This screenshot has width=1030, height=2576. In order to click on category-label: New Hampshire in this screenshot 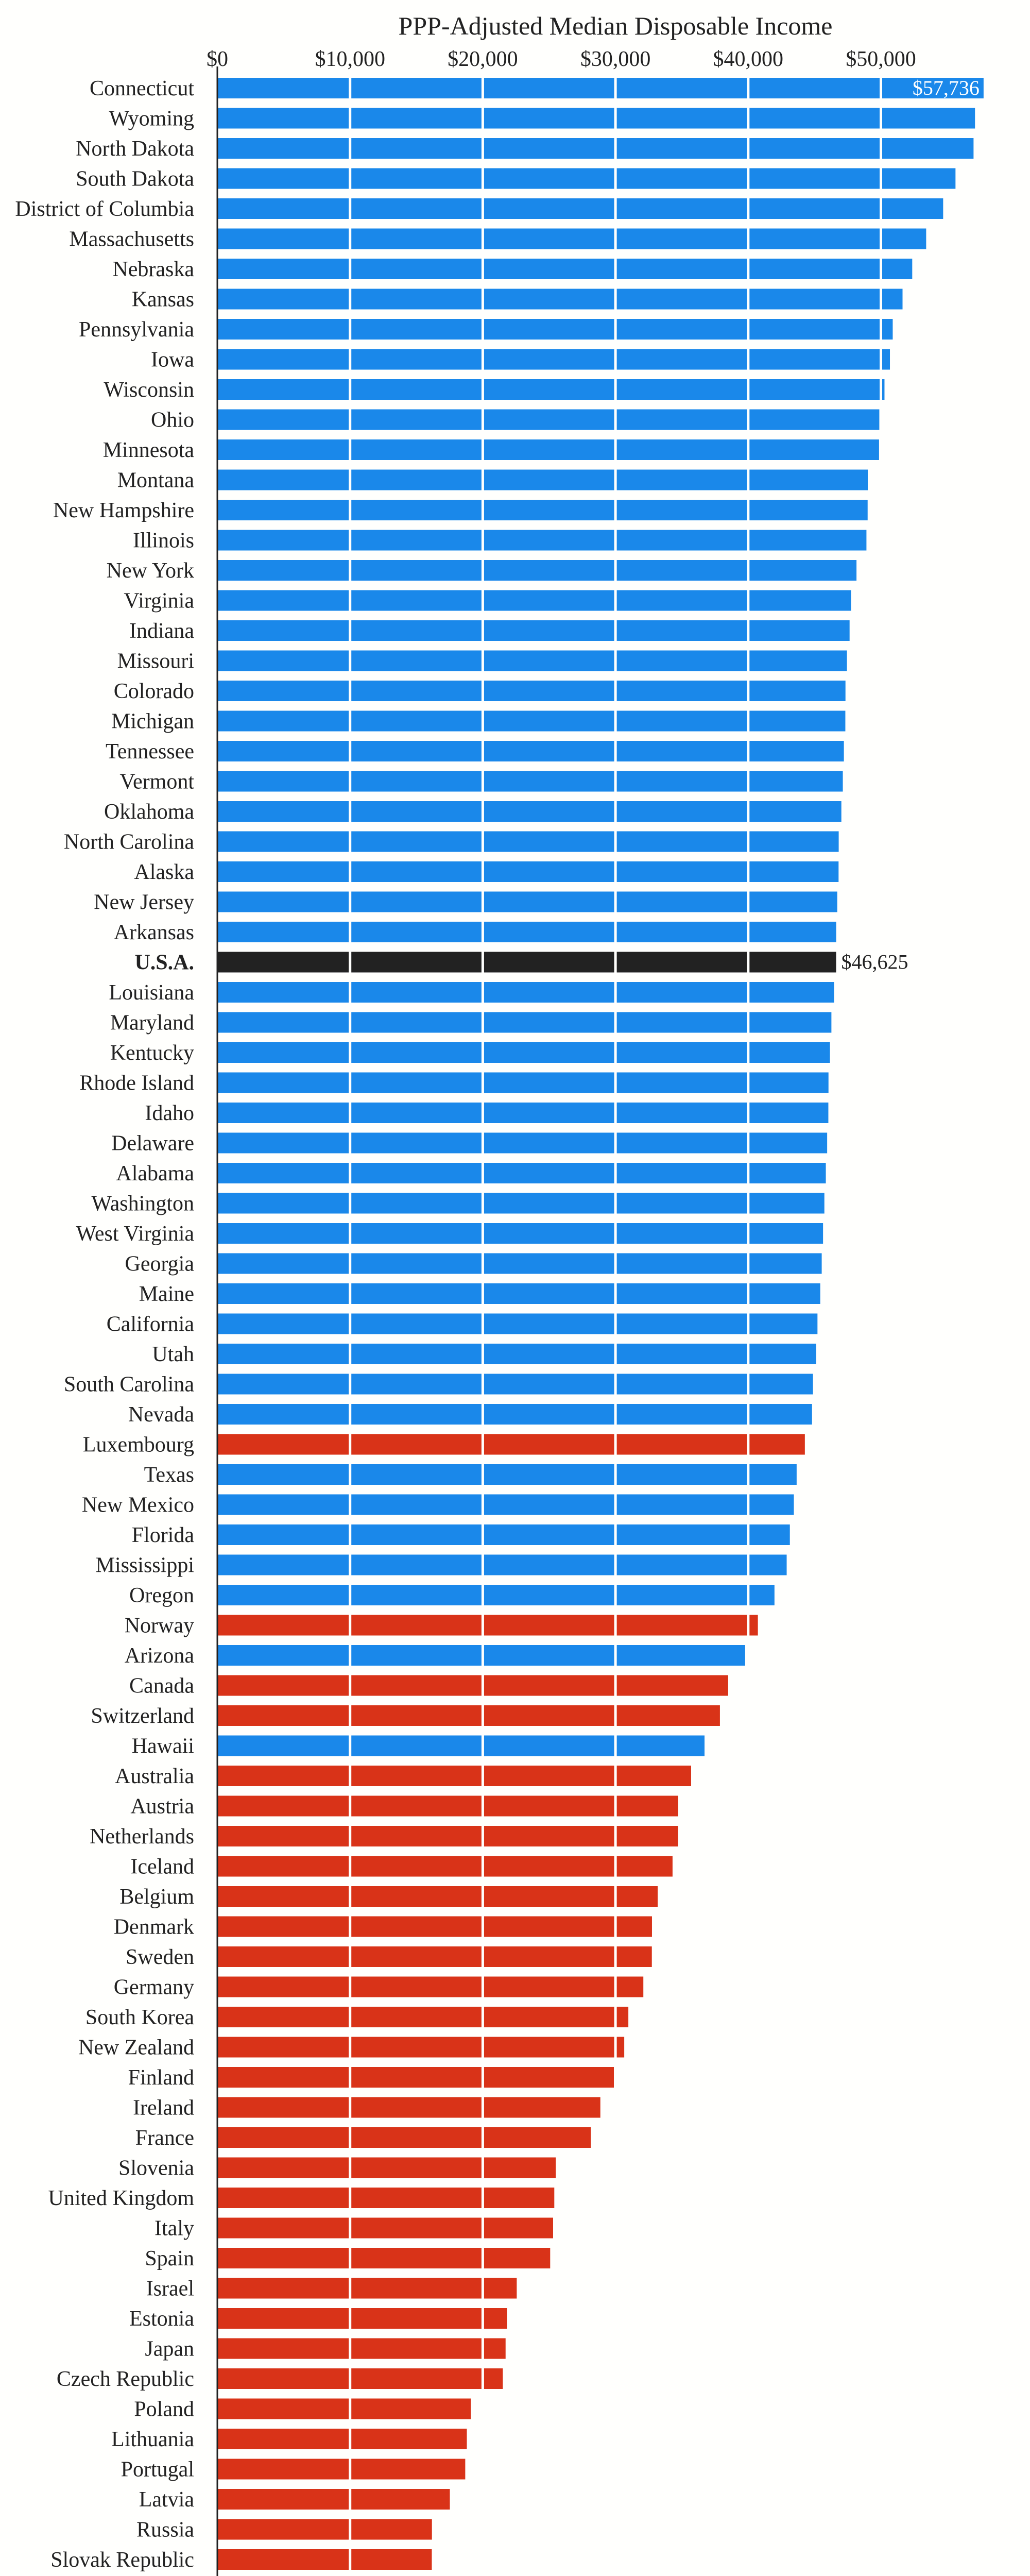, I will do `click(123, 510)`.